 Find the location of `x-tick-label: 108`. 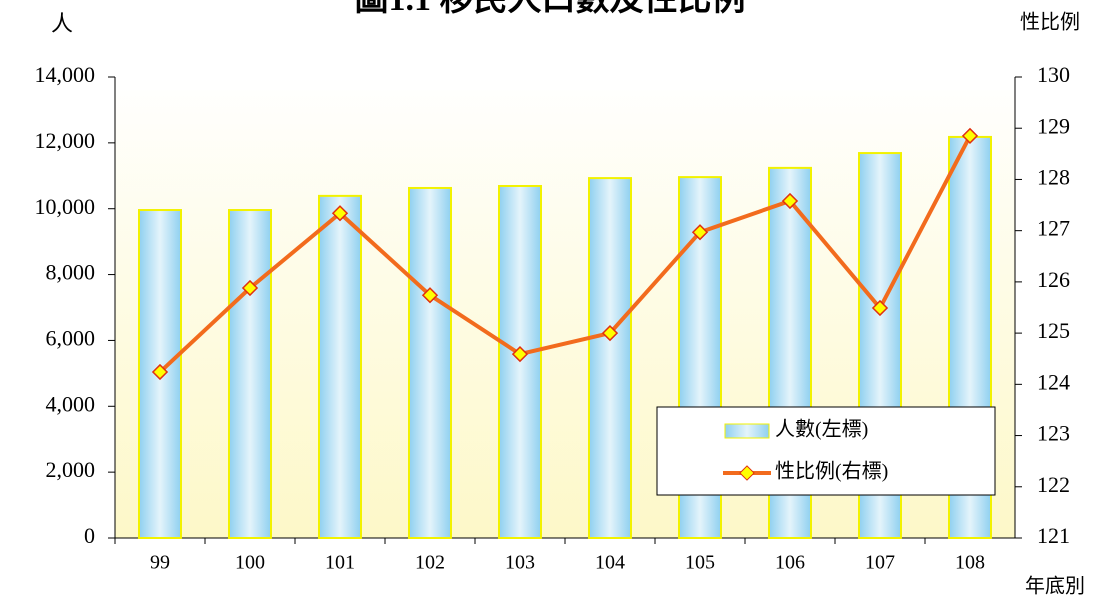

x-tick-label: 108 is located at coordinates (970, 563).